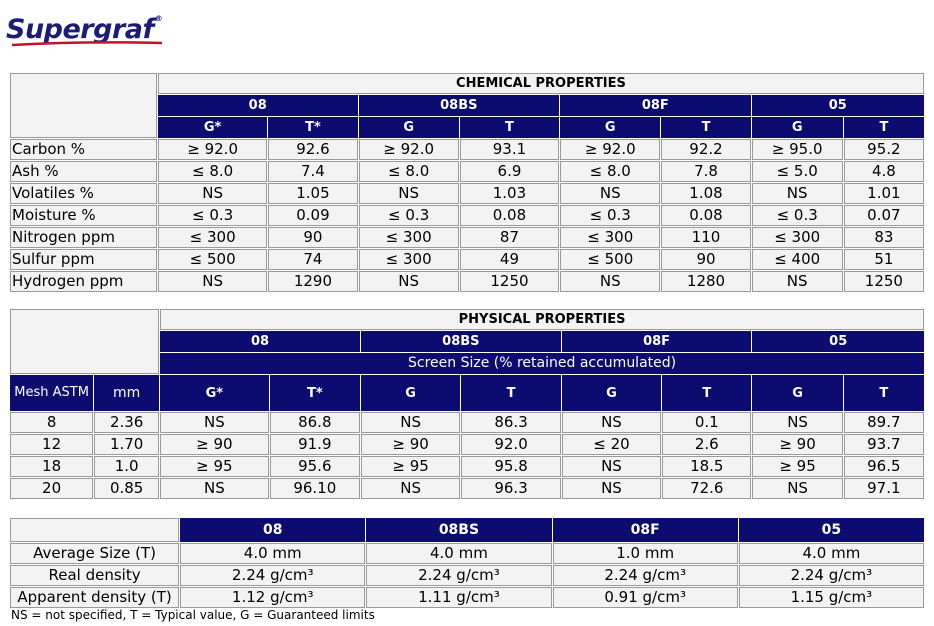 The height and width of the screenshot is (626, 934). What do you see at coordinates (87, 44) in the screenshot?
I see `logo-swoosh-icon` at bounding box center [87, 44].